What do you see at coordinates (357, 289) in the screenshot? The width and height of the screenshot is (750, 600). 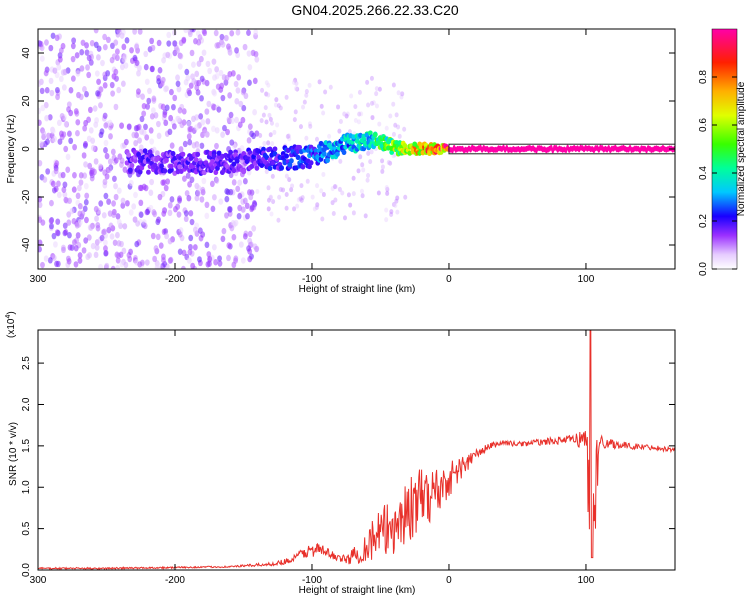 I see `spectrogram-x-axis-label: Height of straight line (km)` at bounding box center [357, 289].